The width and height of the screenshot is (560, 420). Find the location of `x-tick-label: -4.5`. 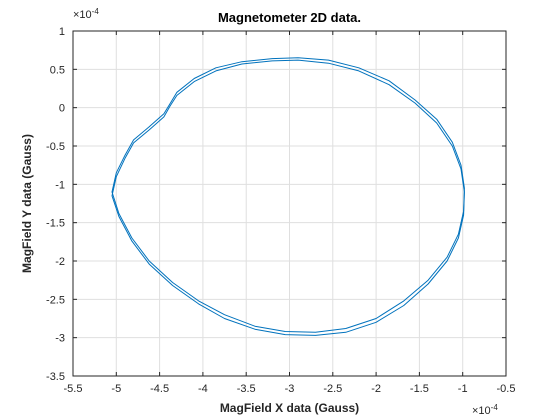

x-tick-label: -4.5 is located at coordinates (159, 389).